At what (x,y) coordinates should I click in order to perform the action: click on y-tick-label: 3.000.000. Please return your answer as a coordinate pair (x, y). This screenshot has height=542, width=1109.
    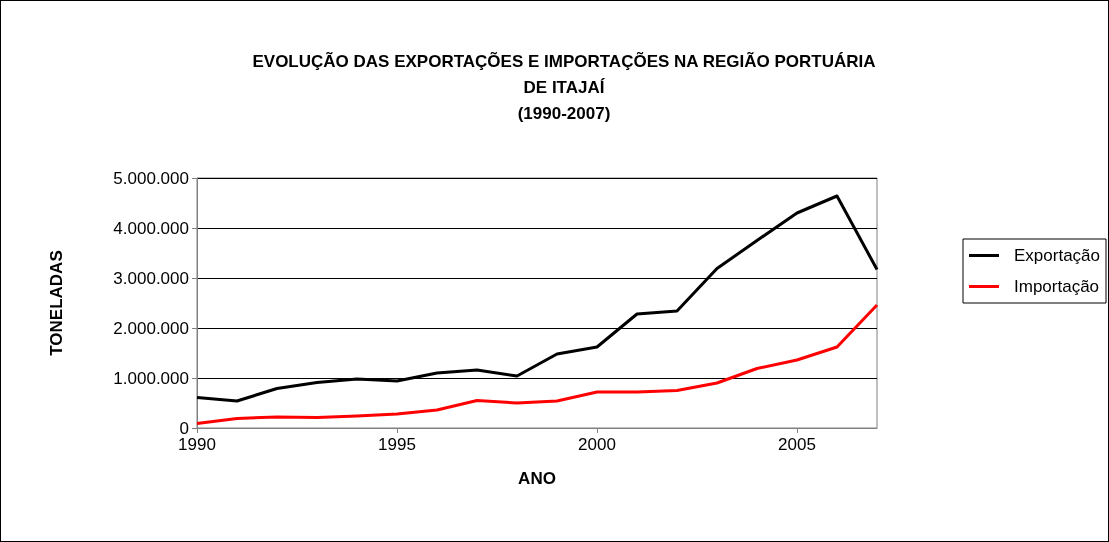
    Looking at the image, I should click on (151, 278).